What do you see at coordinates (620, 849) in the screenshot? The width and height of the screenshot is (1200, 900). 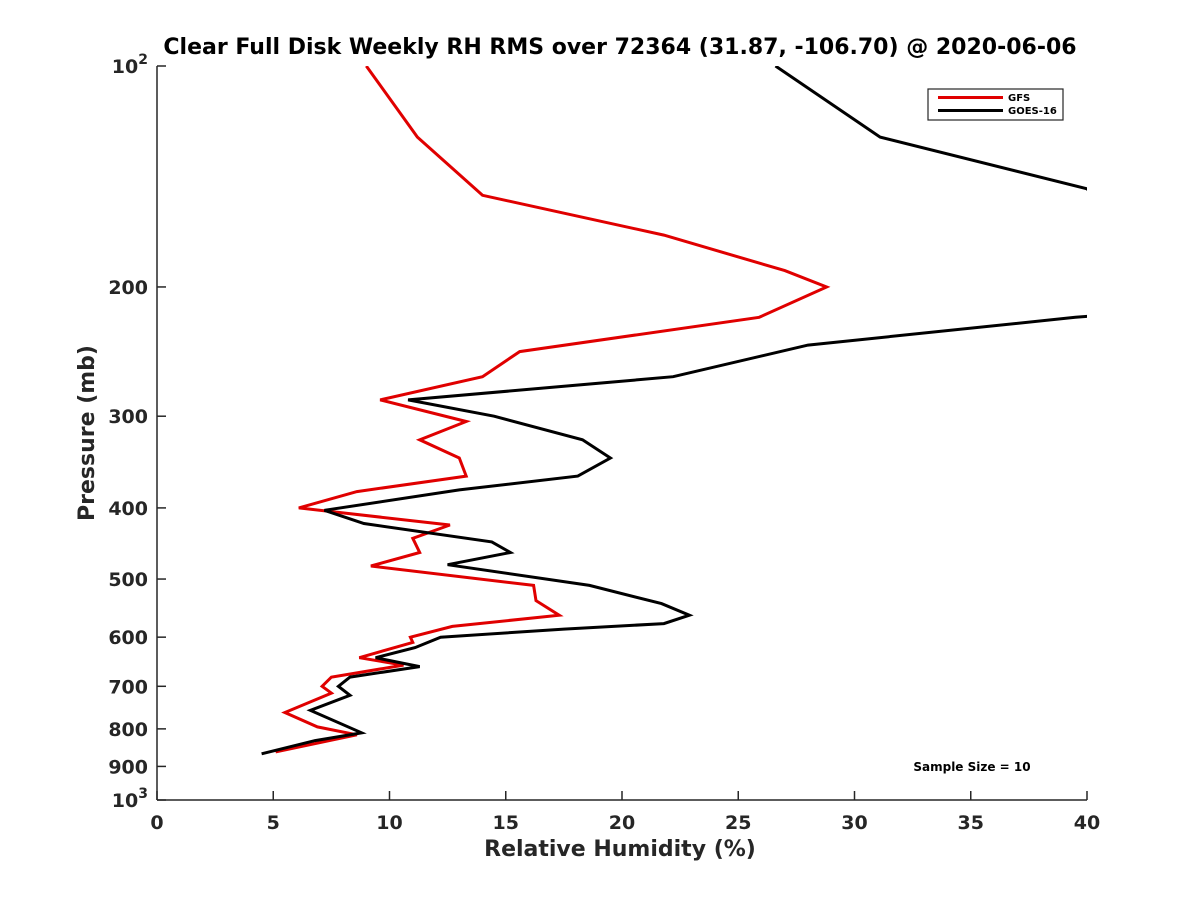 I see `x-axis-label: Relative Humidity (%)` at bounding box center [620, 849].